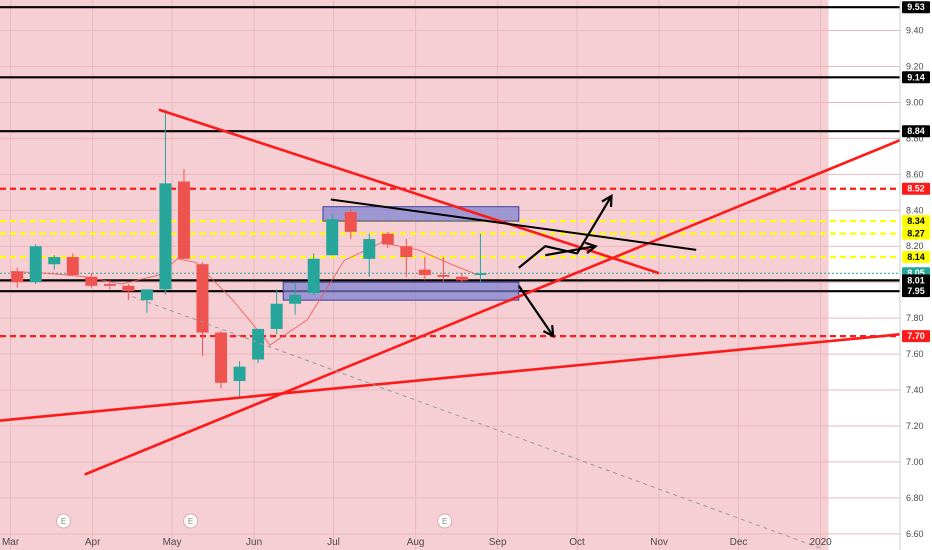 The width and height of the screenshot is (932, 550). Describe the element at coordinates (915, 318) in the screenshot. I see `y-tick-label: 7.80` at that location.